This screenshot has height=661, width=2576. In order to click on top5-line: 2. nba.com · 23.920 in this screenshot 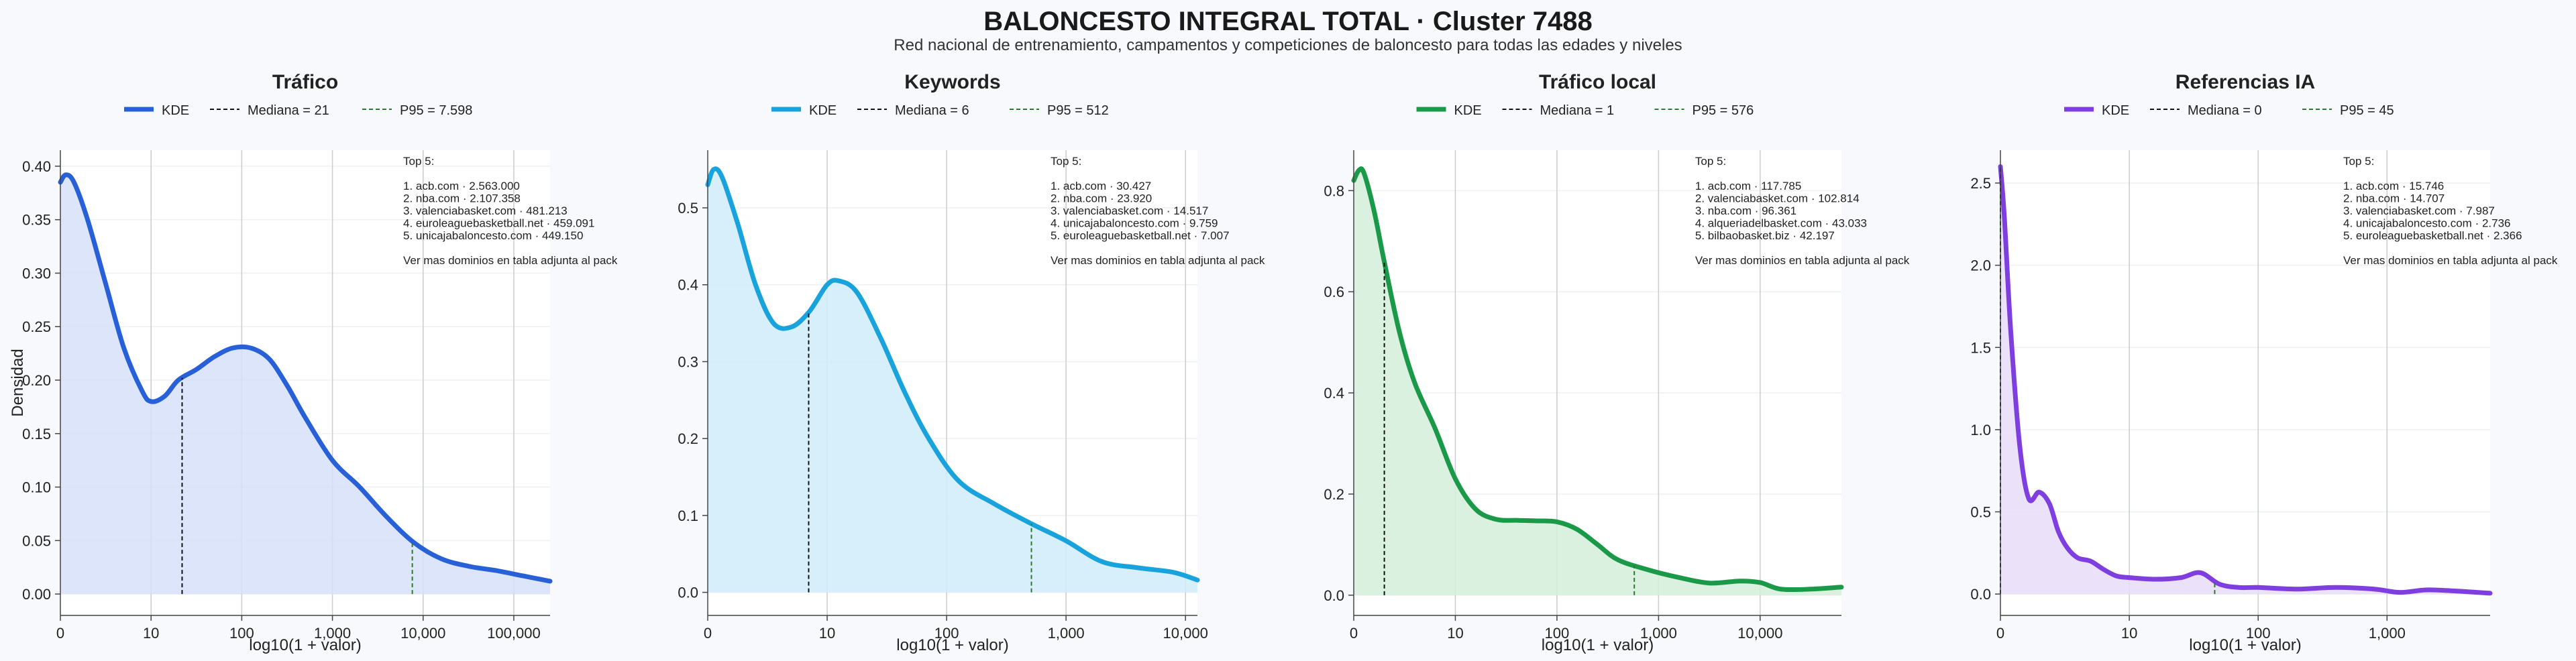, I will do `click(1101, 198)`.